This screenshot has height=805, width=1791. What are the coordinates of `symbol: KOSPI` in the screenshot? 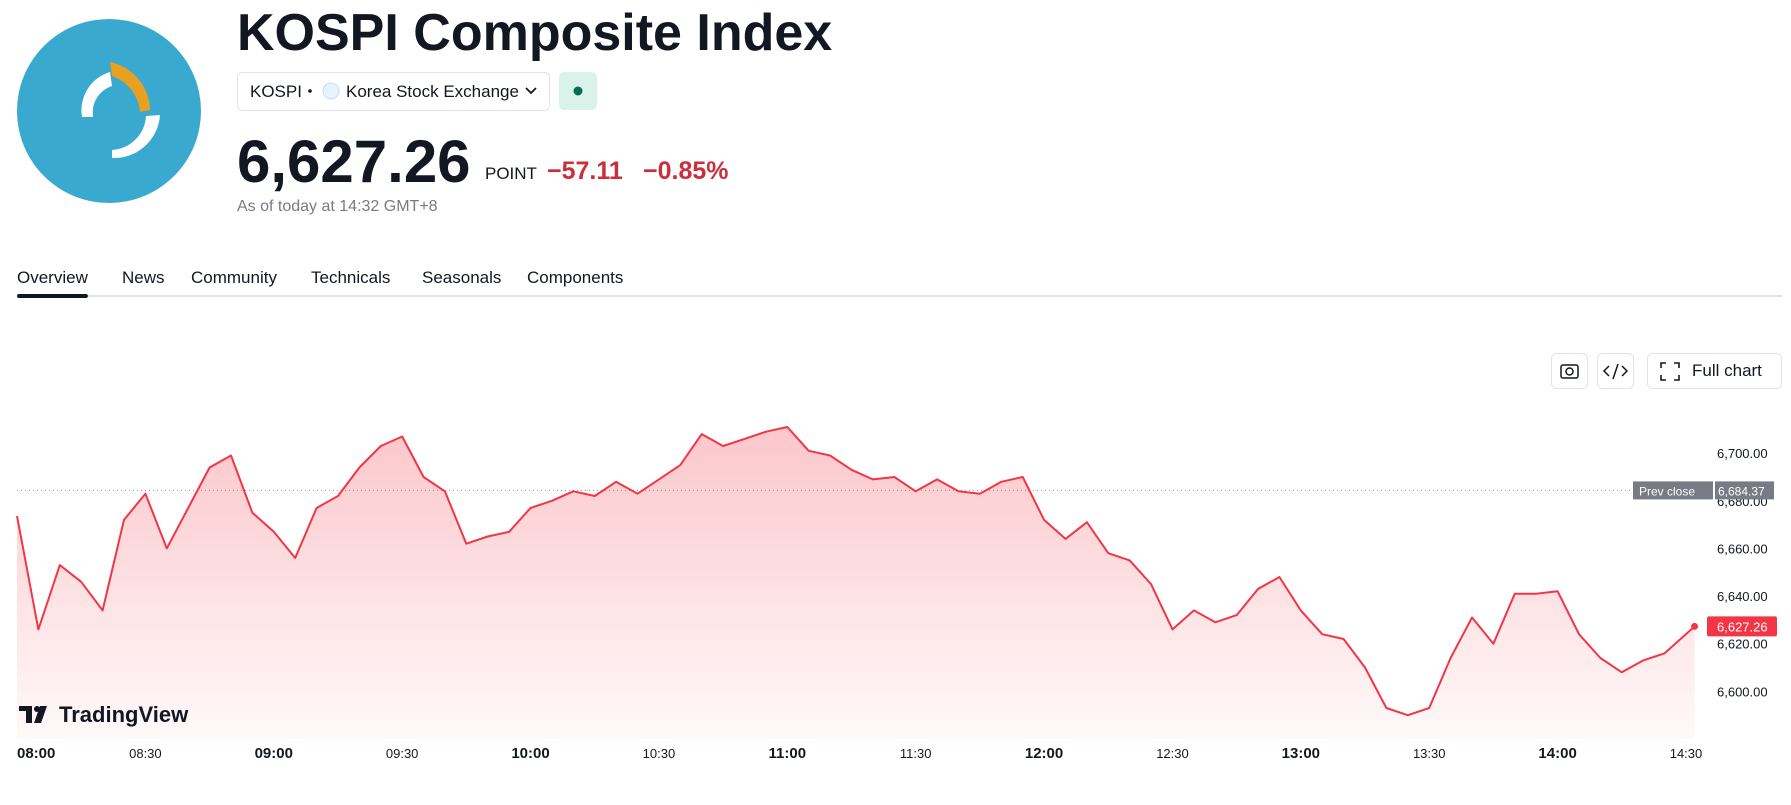 It's located at (276, 91).